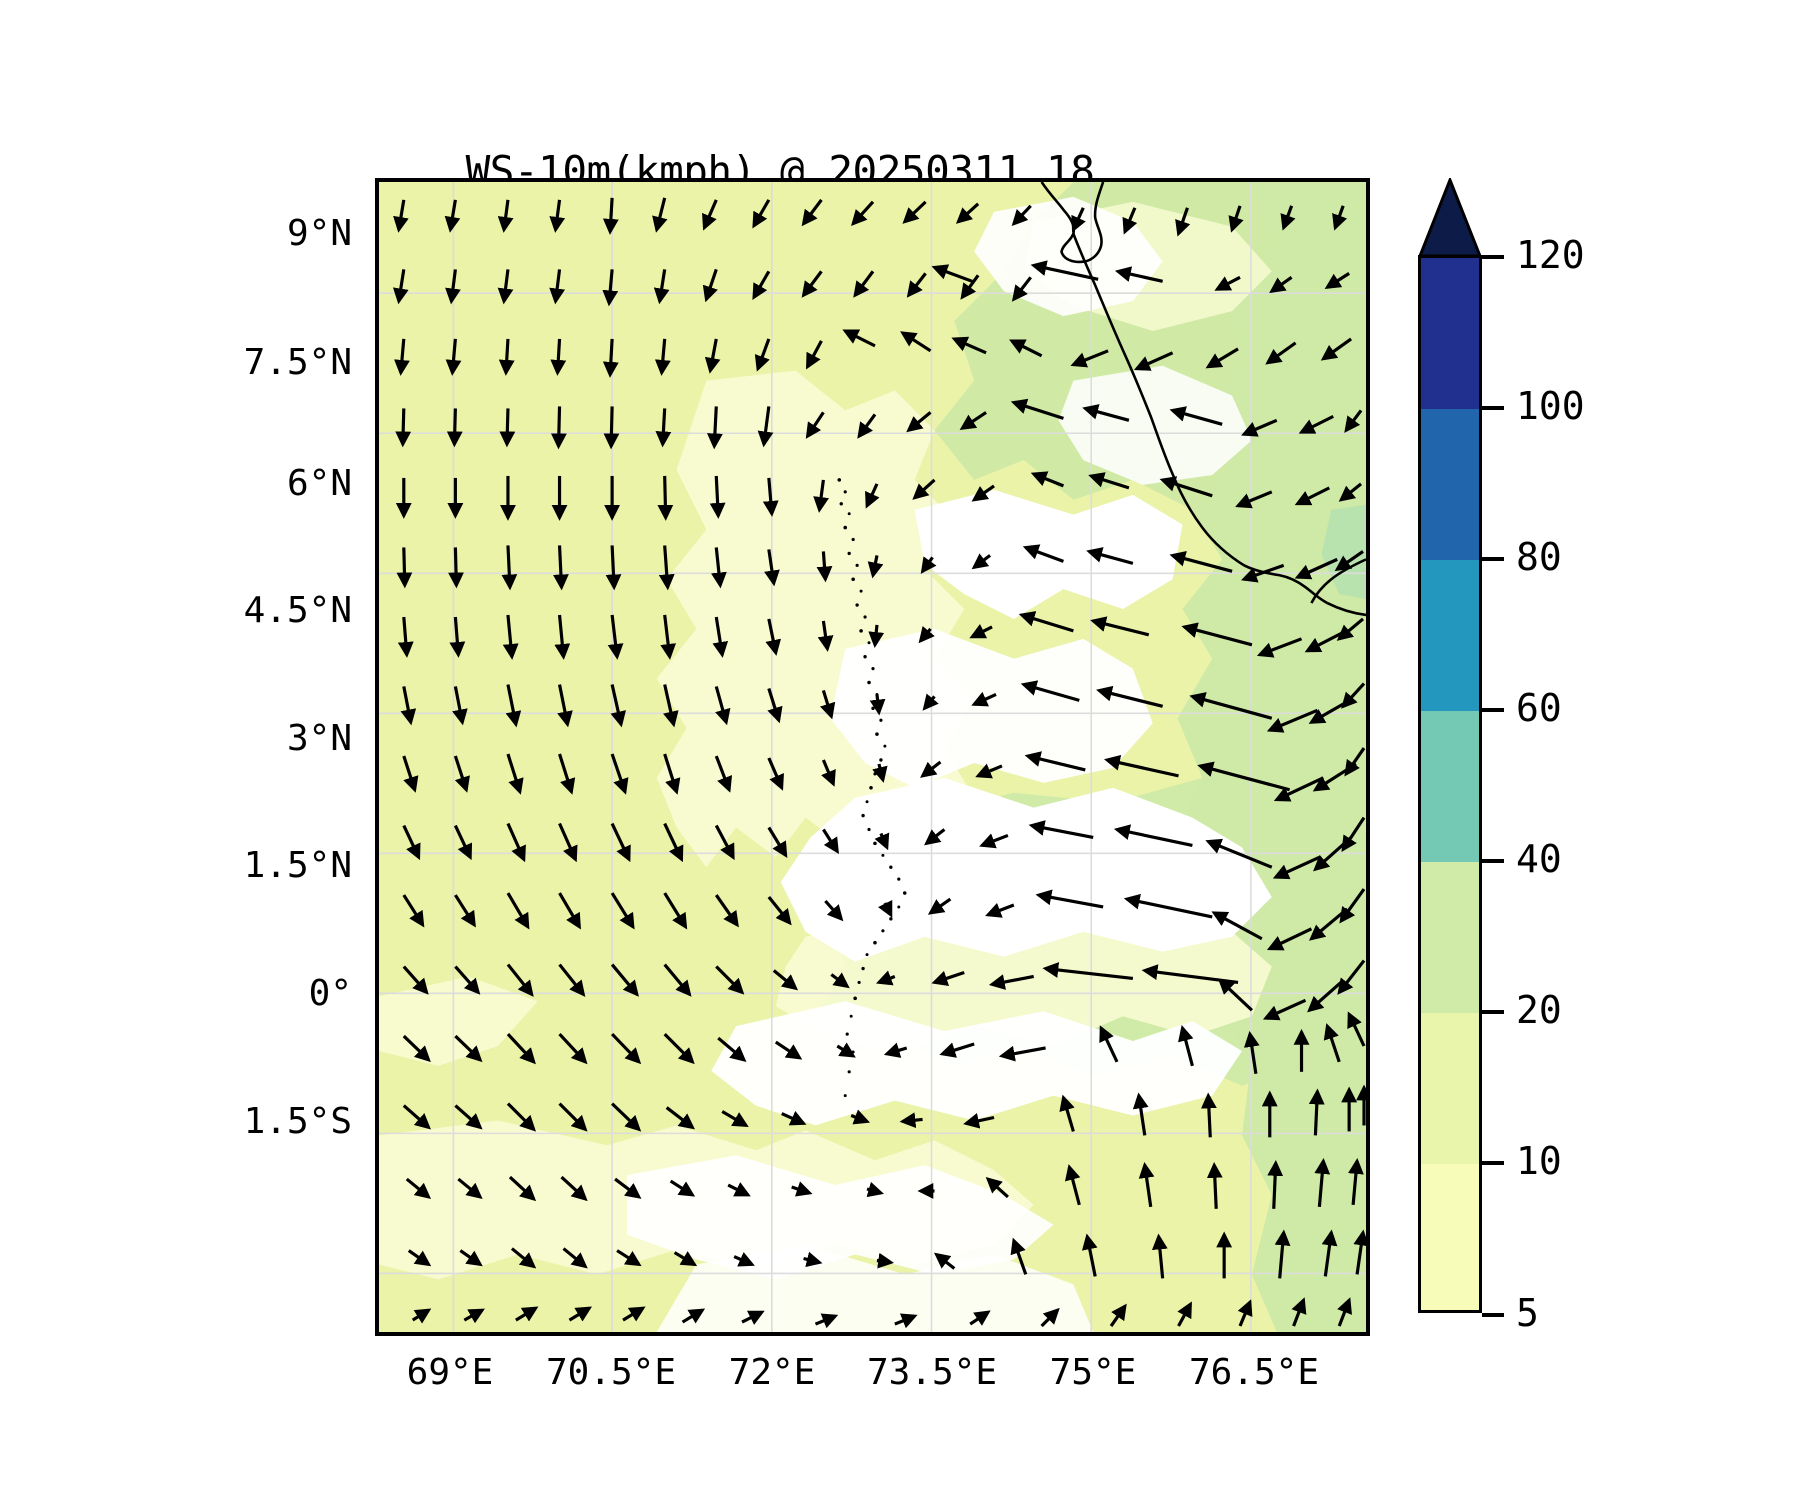 This screenshot has width=1800, height=1500. I want to click on xtick-label-73-5e: 73.5°E, so click(932, 1372).